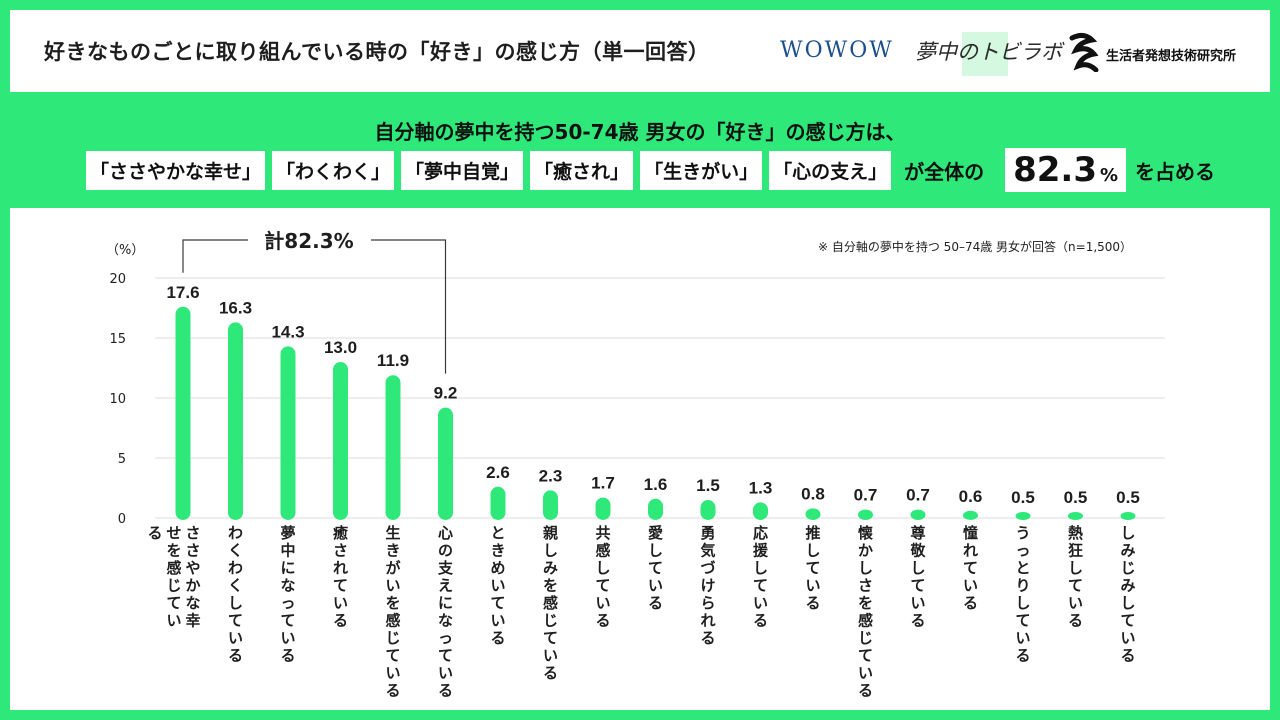 The width and height of the screenshot is (1280, 720). Describe the element at coordinates (192, 568) in the screenshot. I see `x-category-char: や` at that location.